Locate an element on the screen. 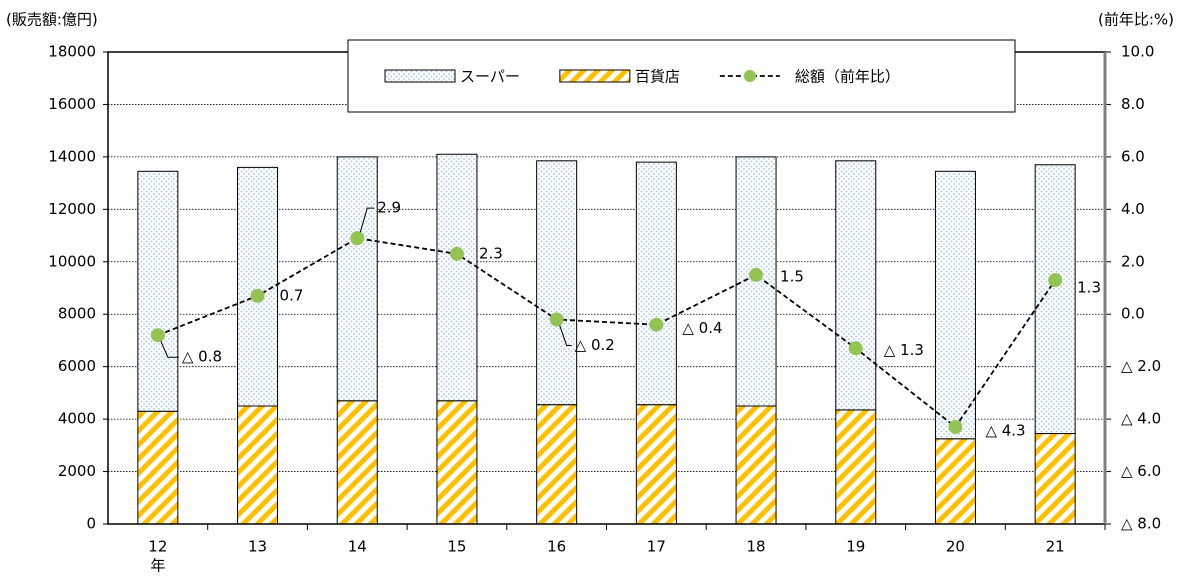 This screenshot has width=1180, height=576. y2-tick-label: 10.0 is located at coordinates (1137, 52).